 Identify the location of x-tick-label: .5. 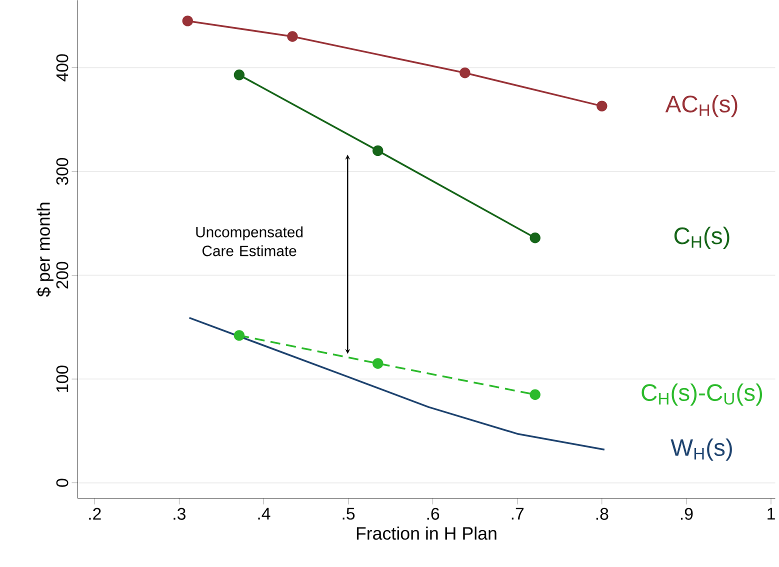
(348, 514).